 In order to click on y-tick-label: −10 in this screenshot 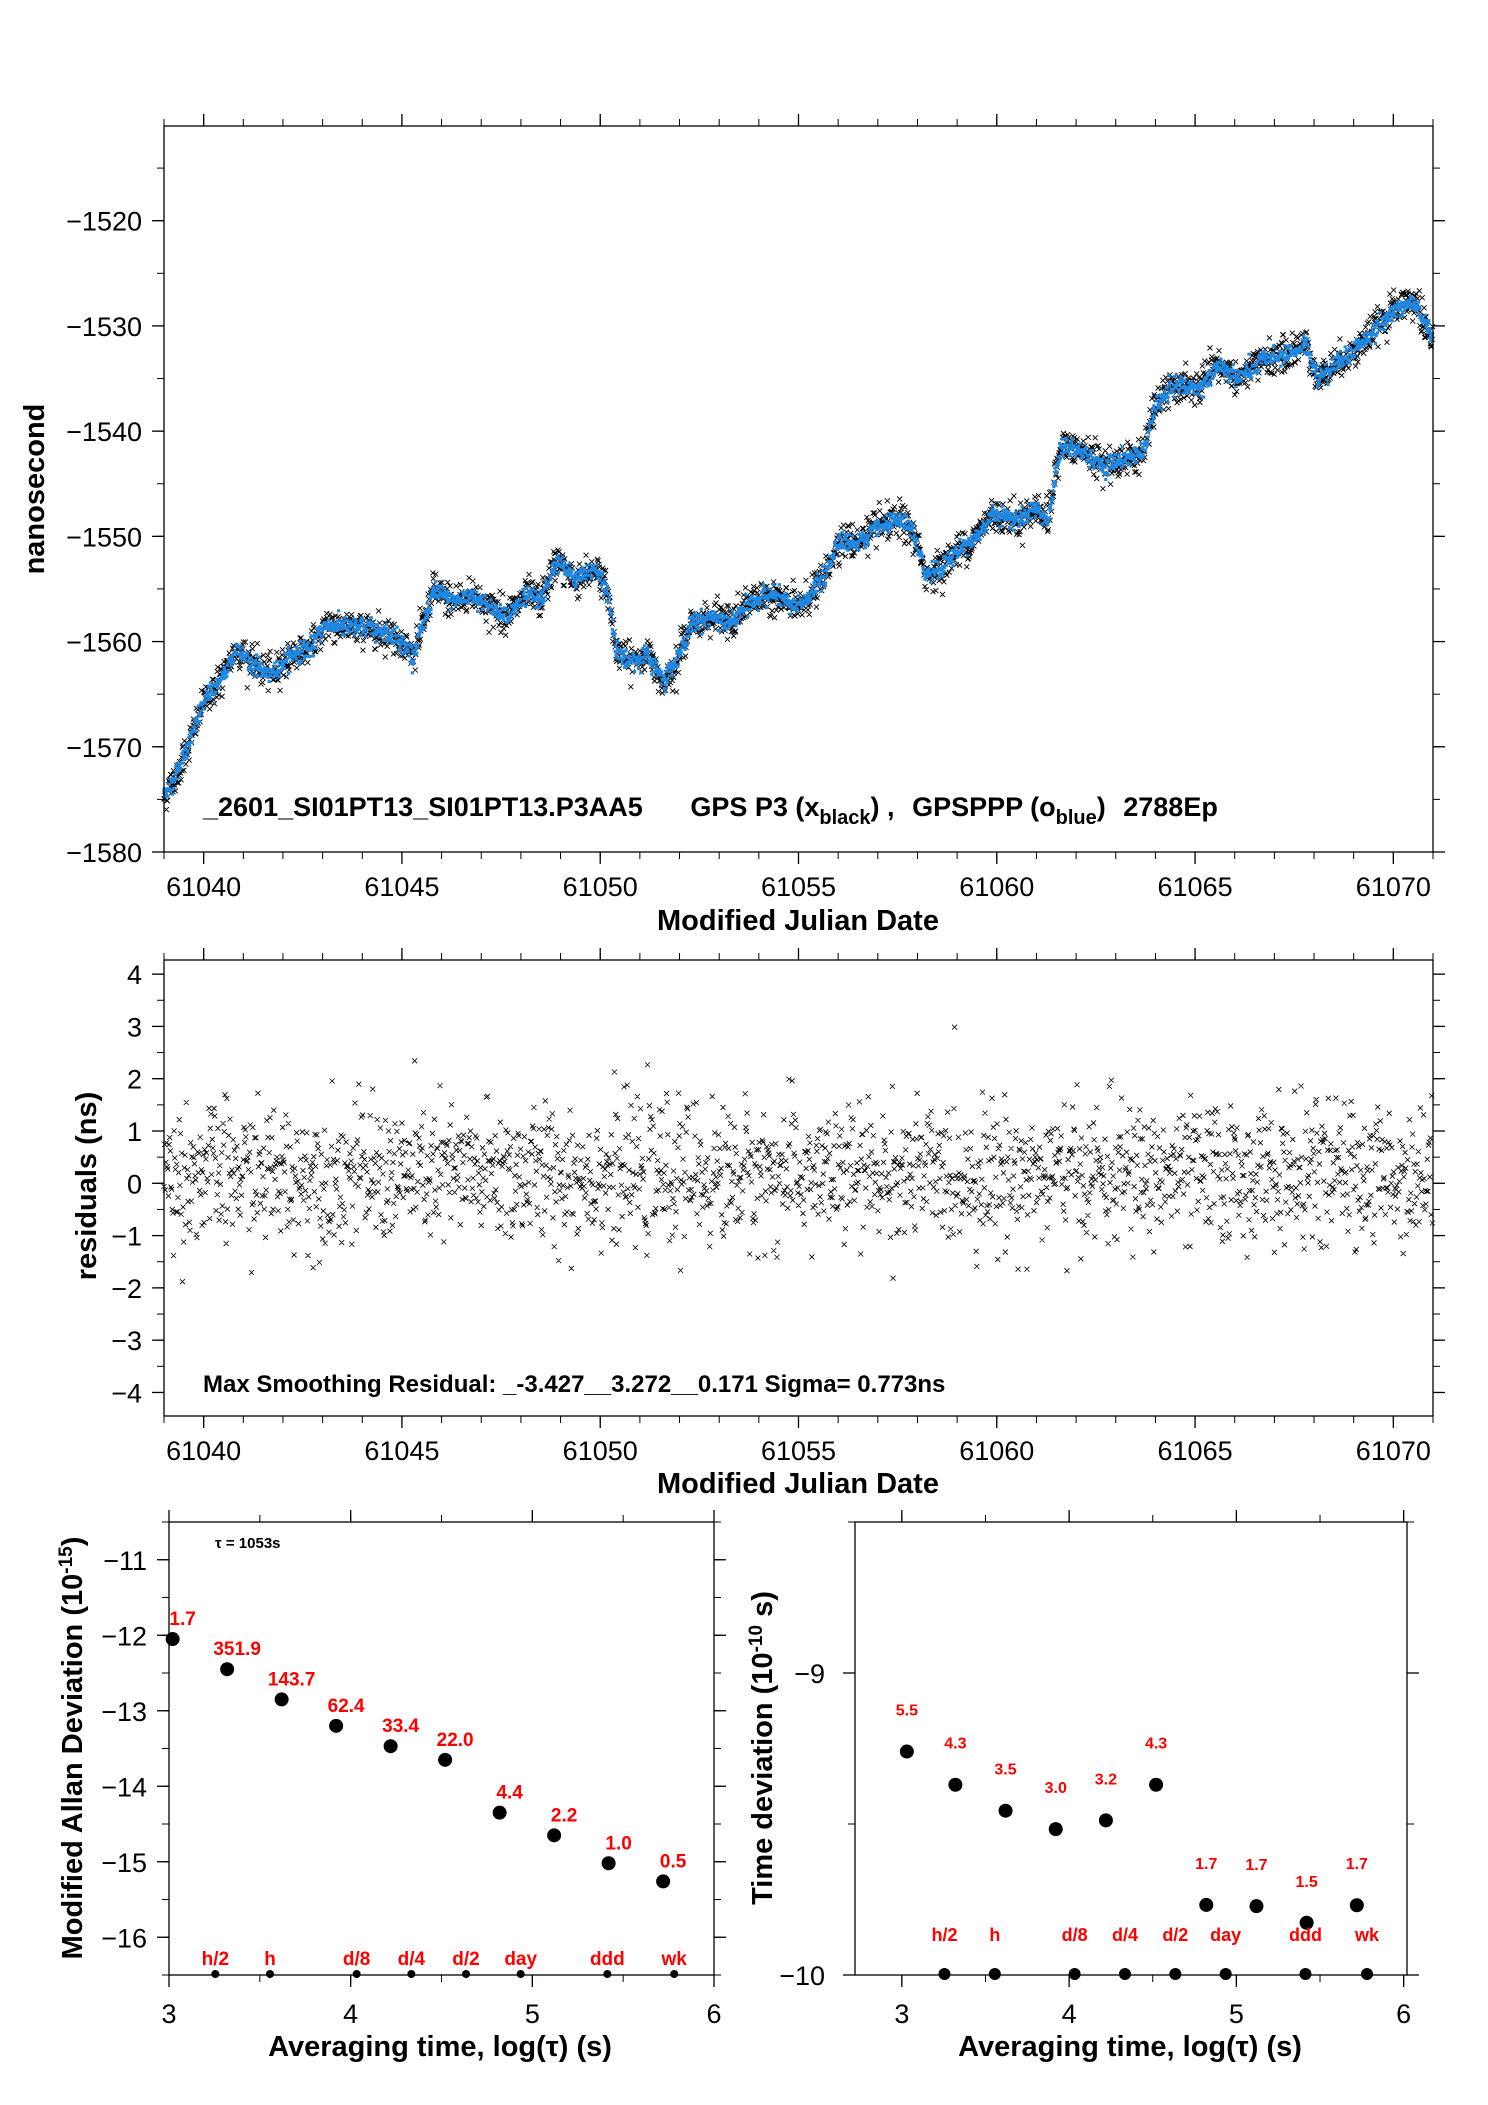, I will do `click(802, 1976)`.